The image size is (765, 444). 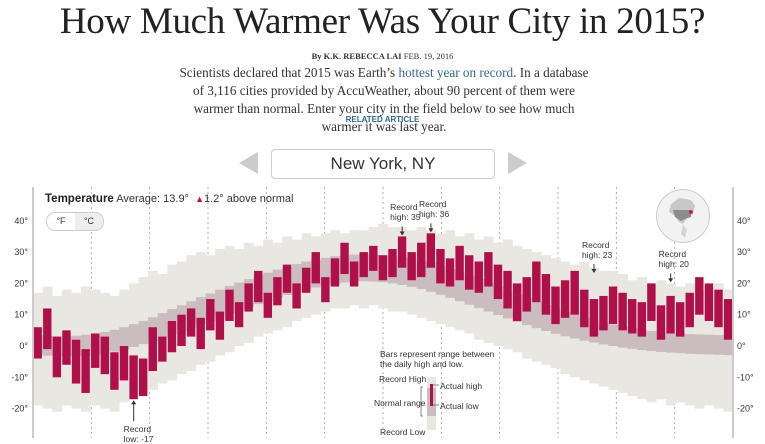 I want to click on legend-actual-high: Actual high, so click(x=461, y=386).